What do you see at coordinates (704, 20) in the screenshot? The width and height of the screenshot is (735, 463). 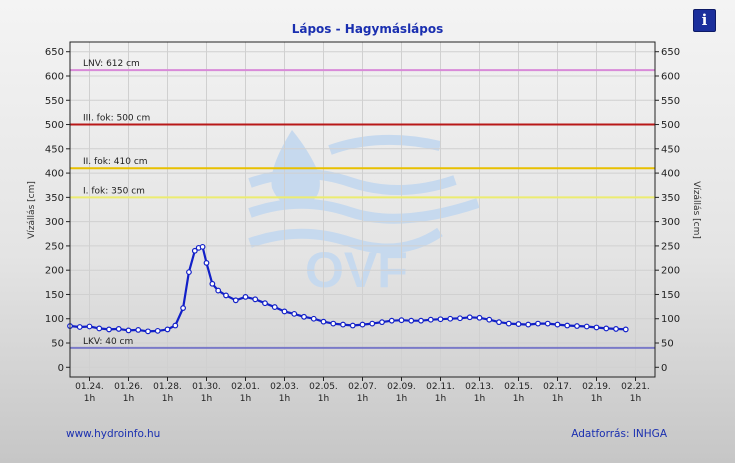 I see `info-icon: i` at bounding box center [704, 20].